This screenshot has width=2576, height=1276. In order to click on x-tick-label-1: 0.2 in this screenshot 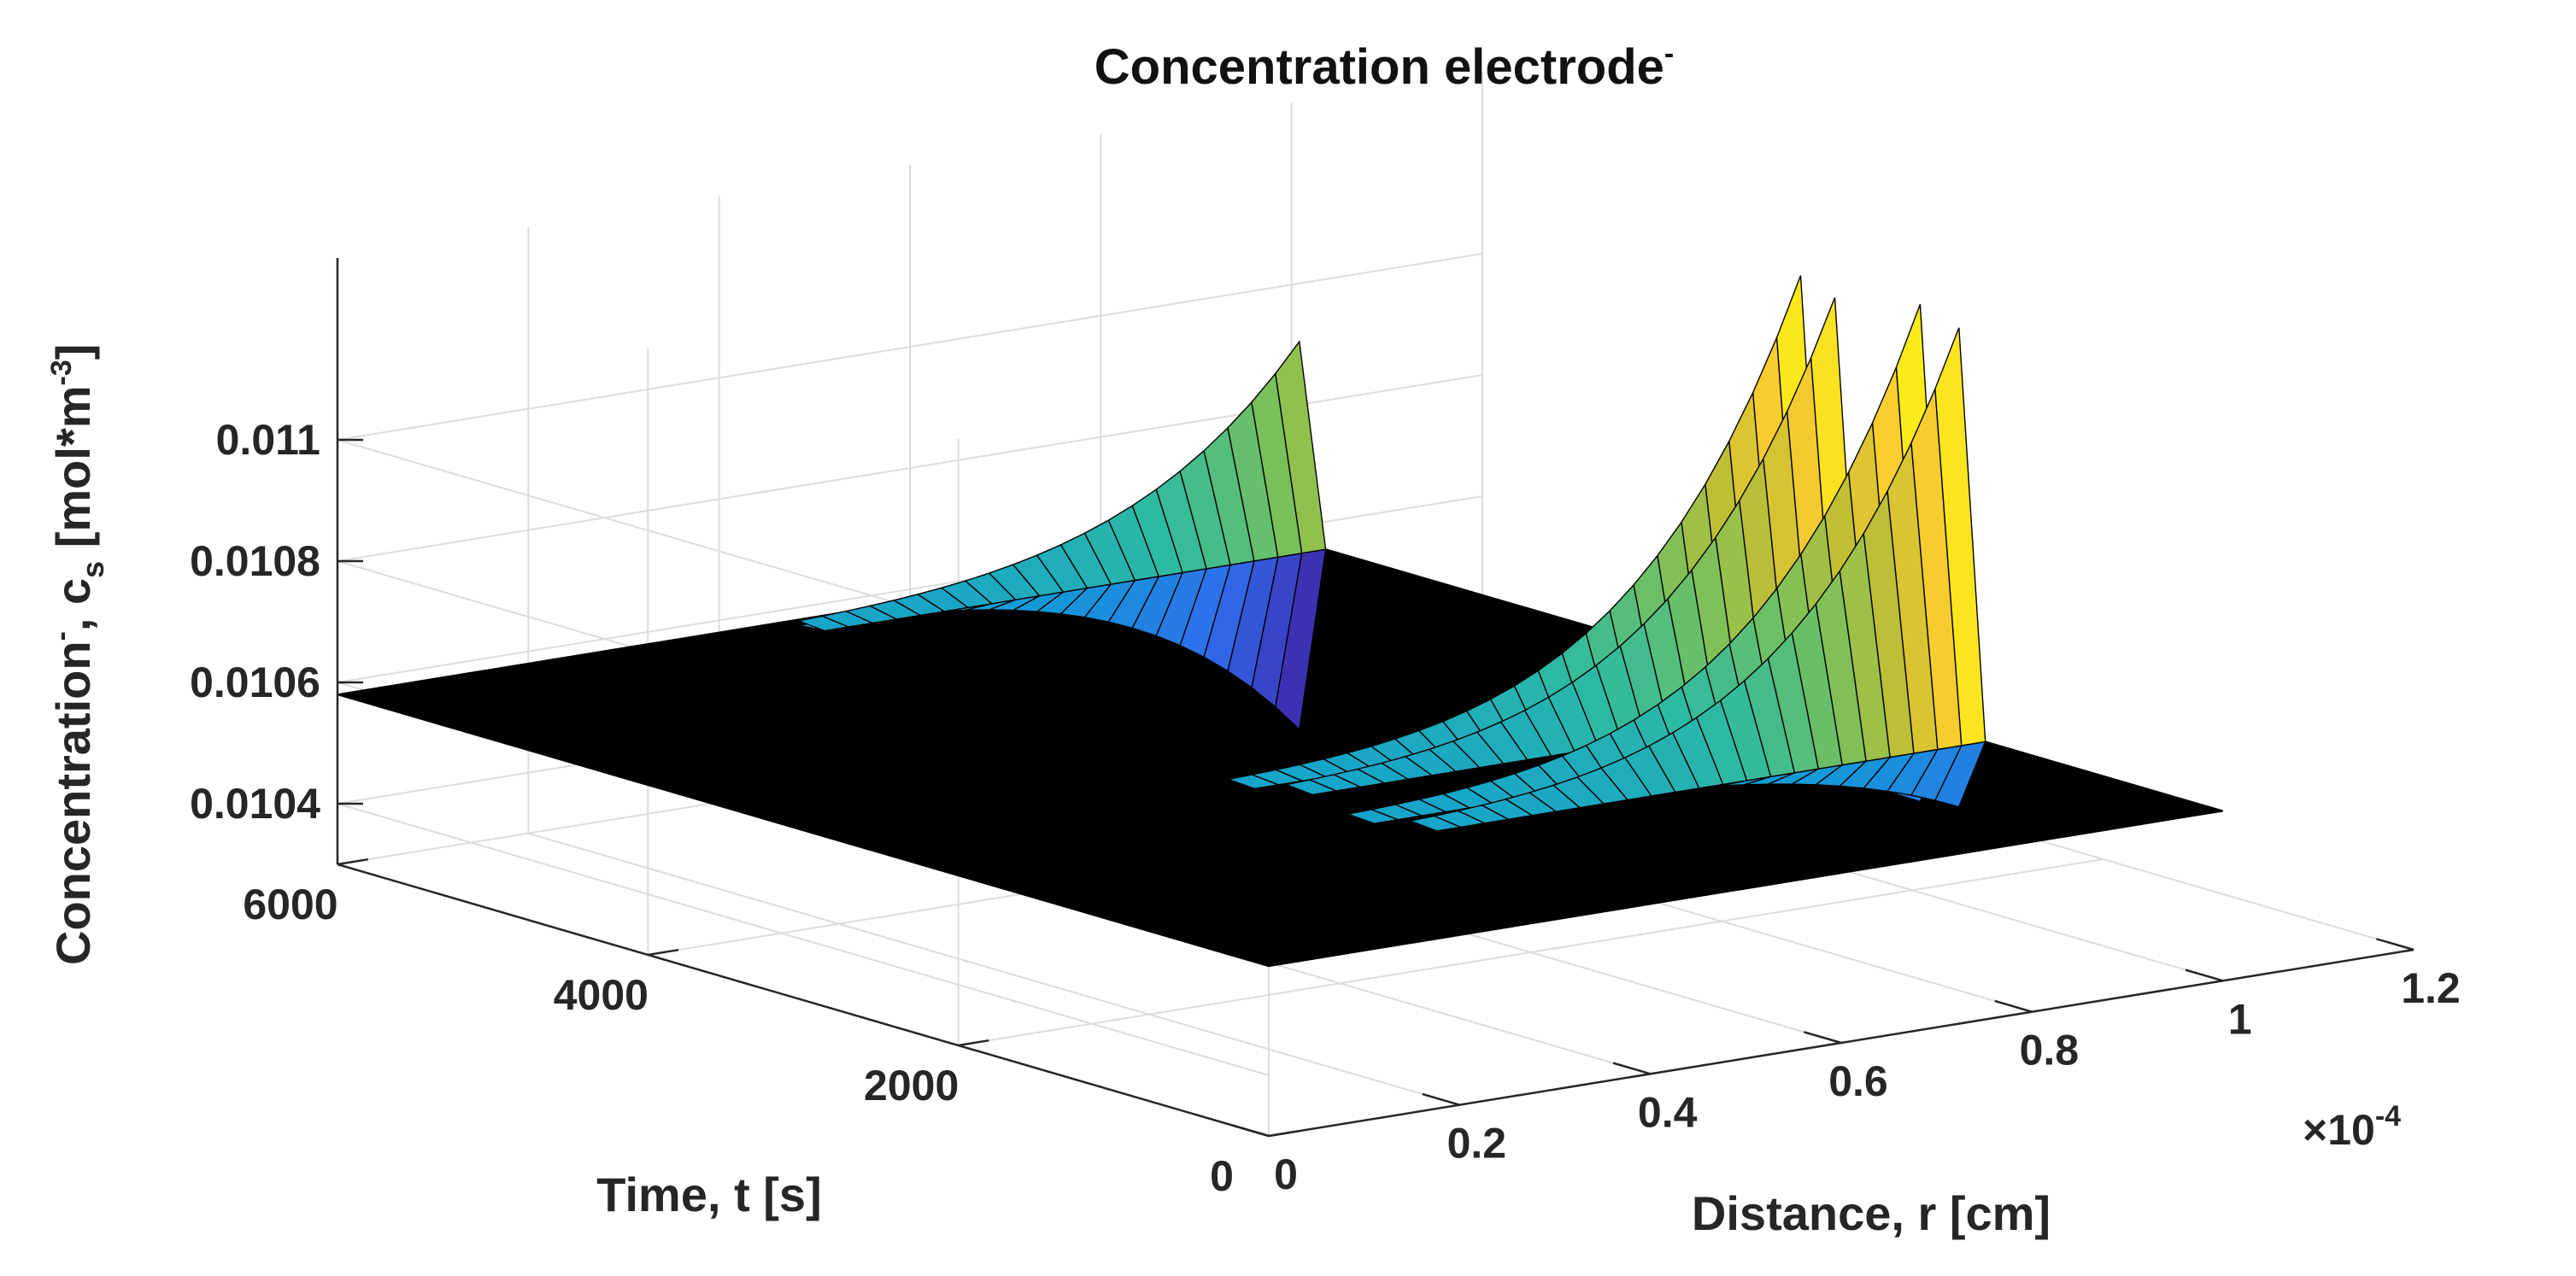, I will do `click(1477, 1144)`.